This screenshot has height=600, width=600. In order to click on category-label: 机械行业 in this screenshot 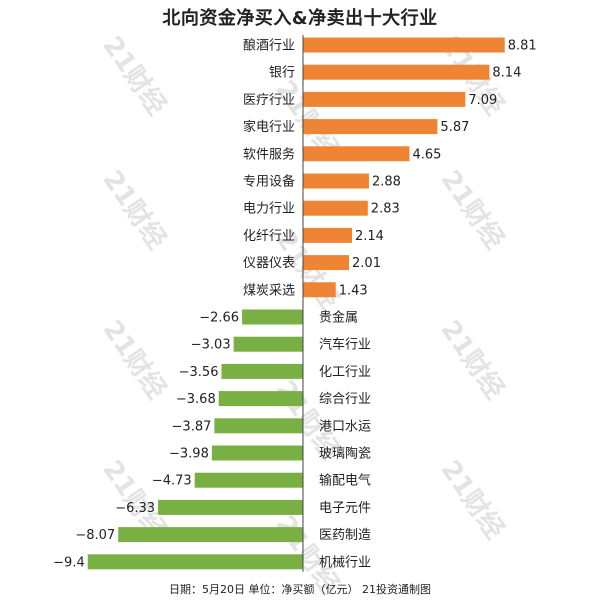, I will do `click(345, 562)`.